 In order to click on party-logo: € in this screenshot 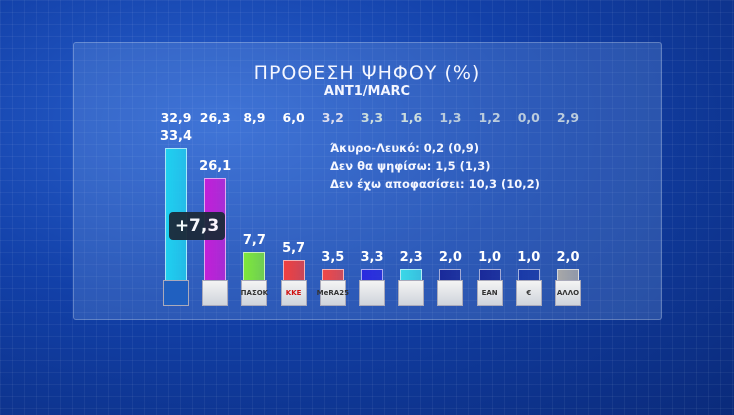, I will do `click(528, 293)`.